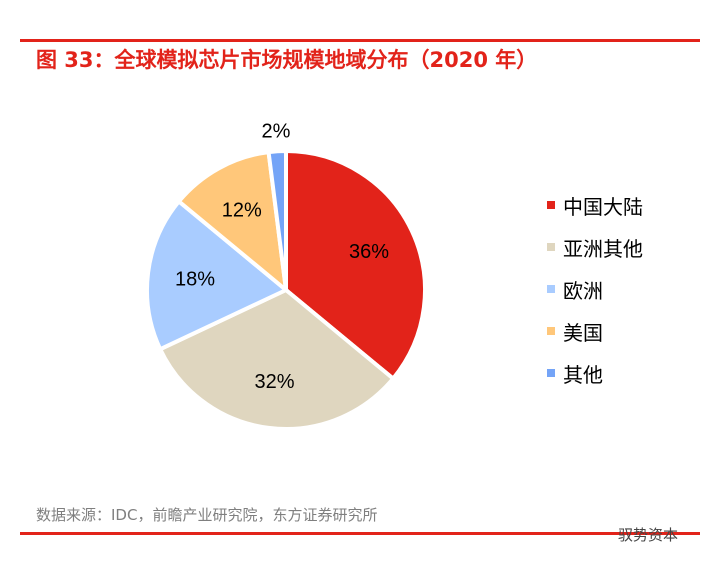 This screenshot has width=713, height=563. I want to click on legend-label: 中国大陆, so click(603, 207).